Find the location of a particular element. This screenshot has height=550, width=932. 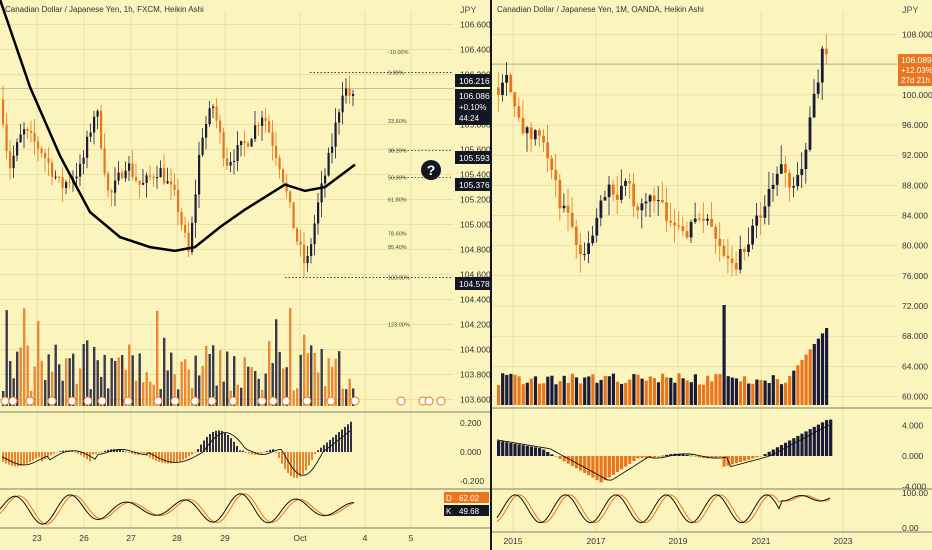

right-macd-pane: 4.000 0.000 -4.000 is located at coordinates (711, 455).